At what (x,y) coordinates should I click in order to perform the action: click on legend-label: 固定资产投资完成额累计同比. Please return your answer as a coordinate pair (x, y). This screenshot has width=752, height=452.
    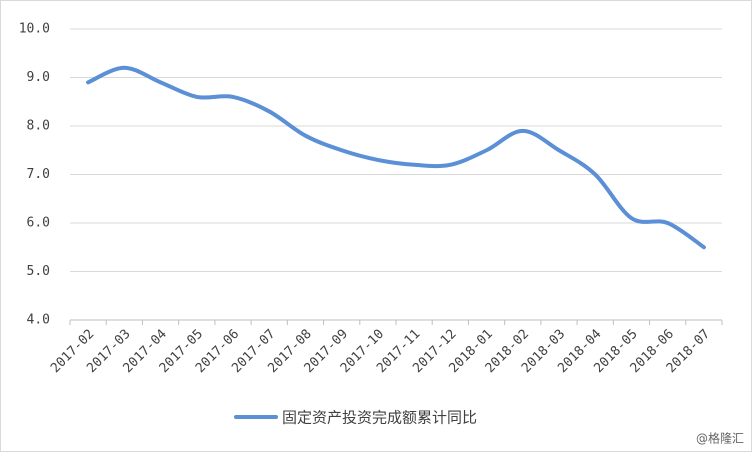
    Looking at the image, I should click on (379, 418).